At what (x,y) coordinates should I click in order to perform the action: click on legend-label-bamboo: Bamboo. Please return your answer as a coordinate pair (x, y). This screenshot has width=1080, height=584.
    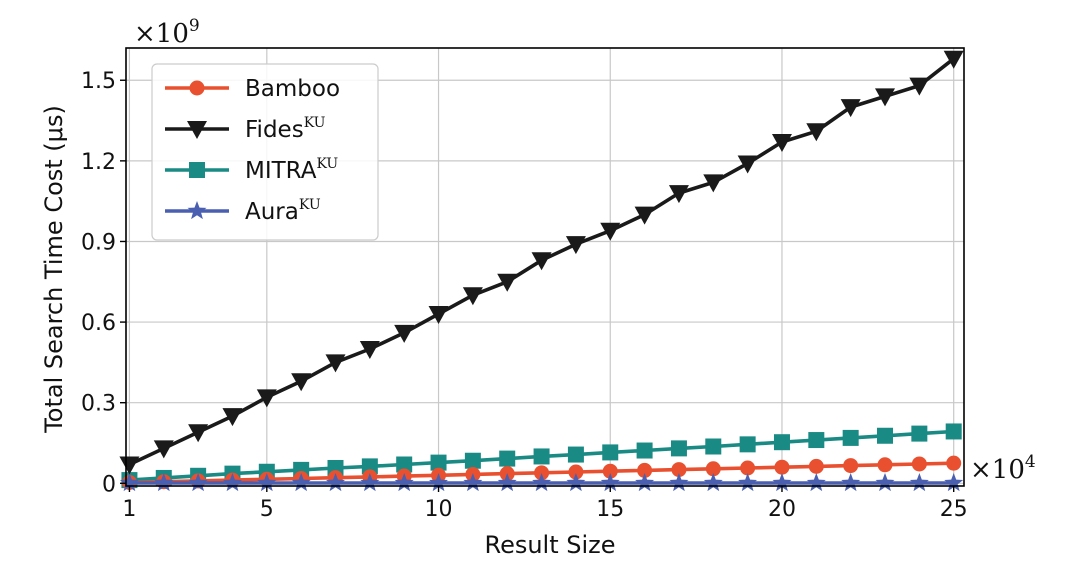
    Looking at the image, I should click on (292, 89).